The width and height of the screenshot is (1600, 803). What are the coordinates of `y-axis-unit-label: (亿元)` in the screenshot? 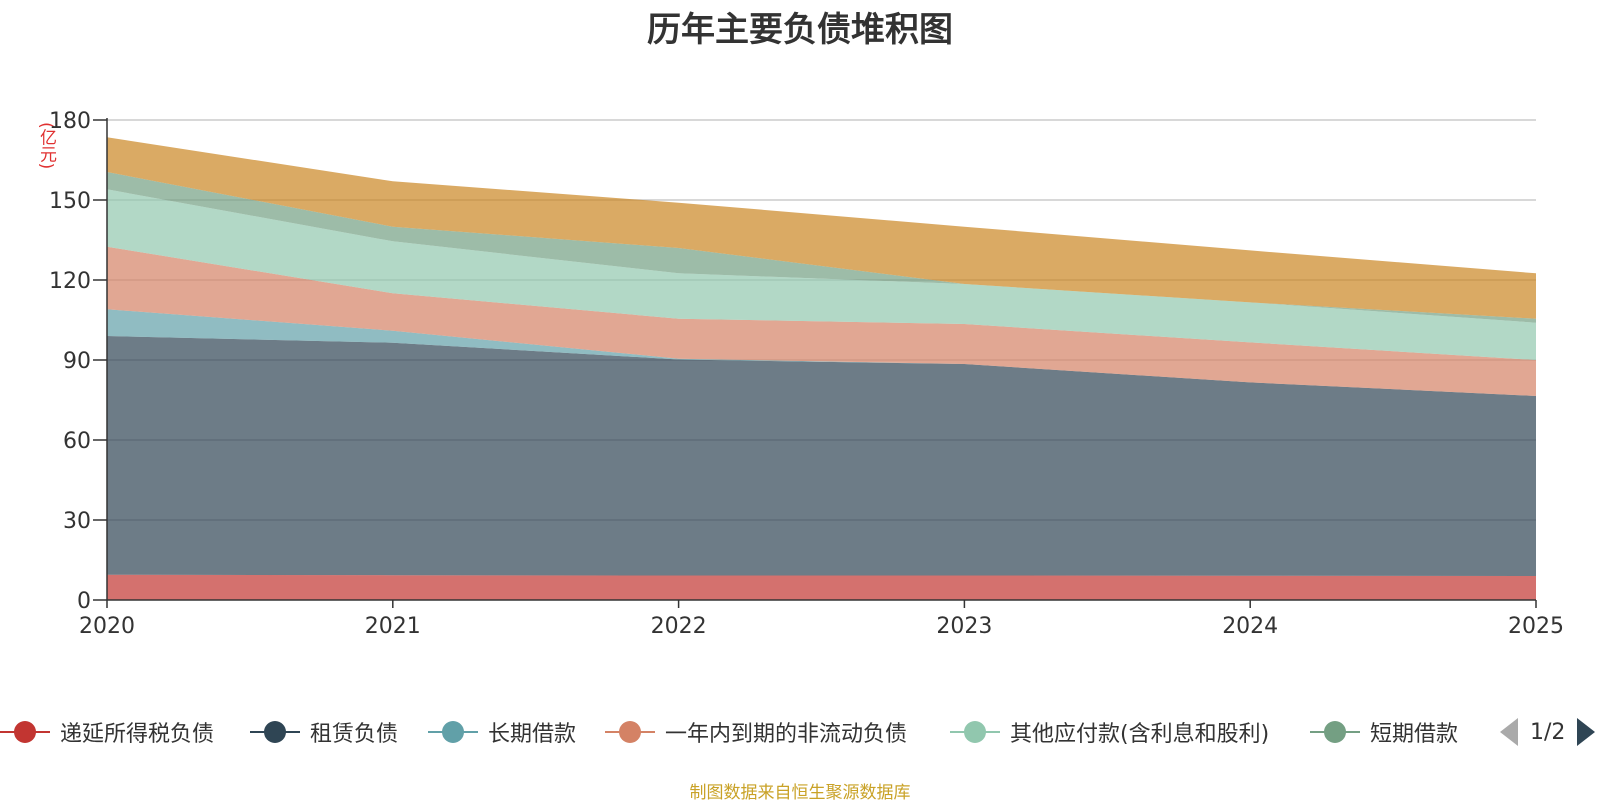 It's located at (46, 146).